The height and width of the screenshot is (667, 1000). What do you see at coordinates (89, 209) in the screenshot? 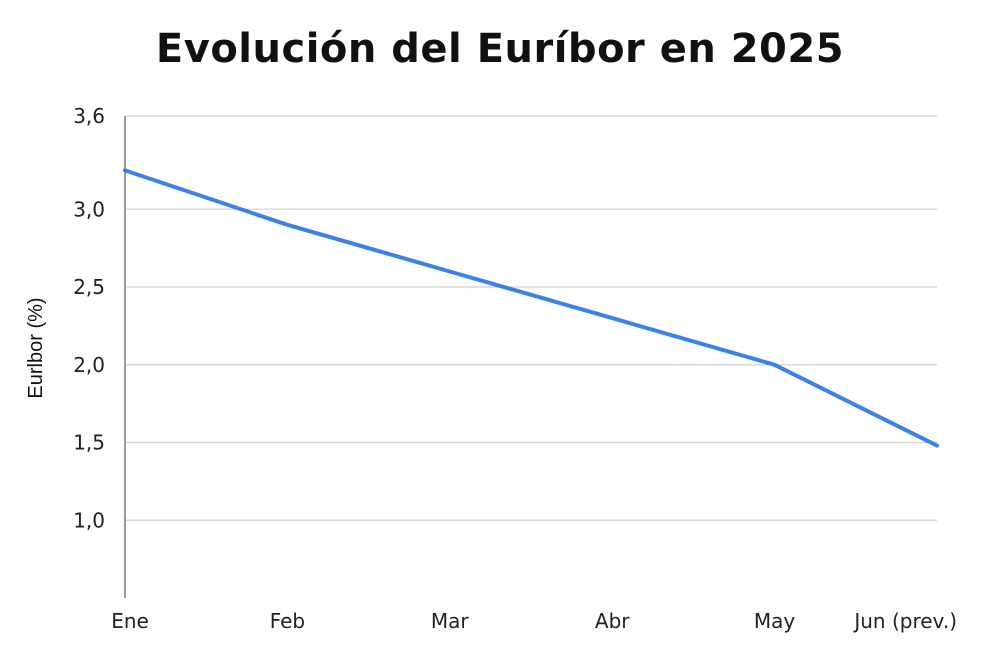
I see `y-tick-label: 3,0` at bounding box center [89, 209].